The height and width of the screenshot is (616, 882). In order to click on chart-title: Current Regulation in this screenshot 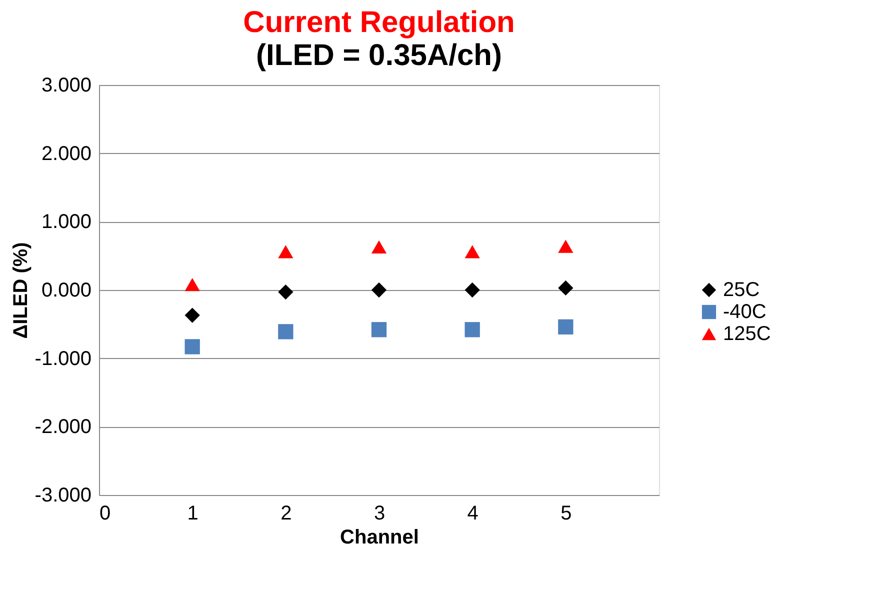, I will do `click(379, 22)`.